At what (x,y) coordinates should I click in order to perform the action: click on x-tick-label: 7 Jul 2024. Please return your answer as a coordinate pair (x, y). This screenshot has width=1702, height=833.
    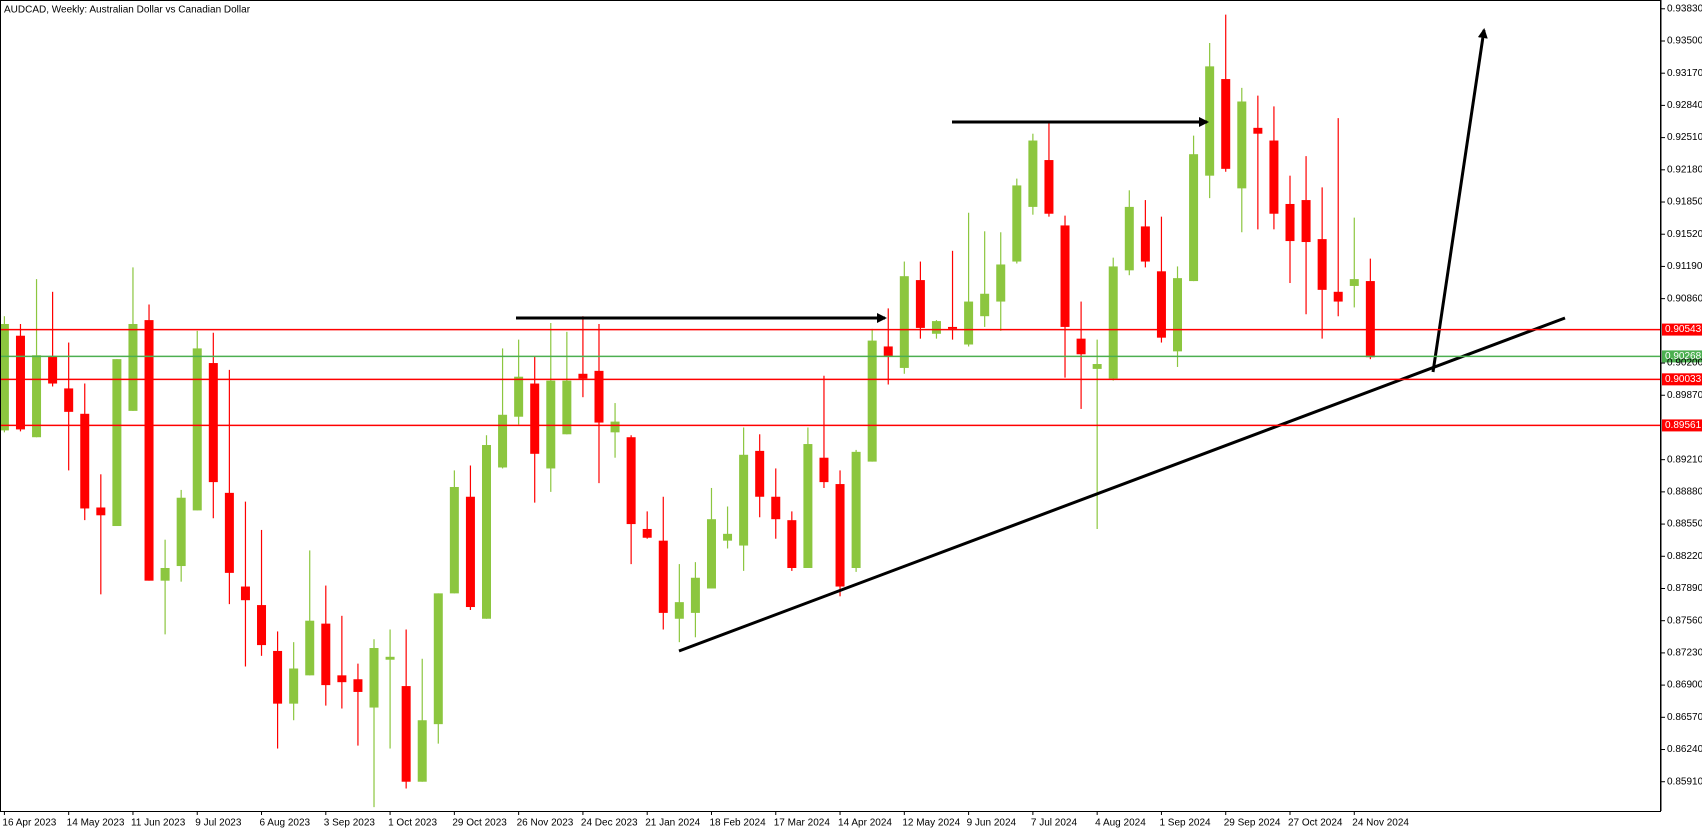
    Looking at the image, I should click on (1054, 823).